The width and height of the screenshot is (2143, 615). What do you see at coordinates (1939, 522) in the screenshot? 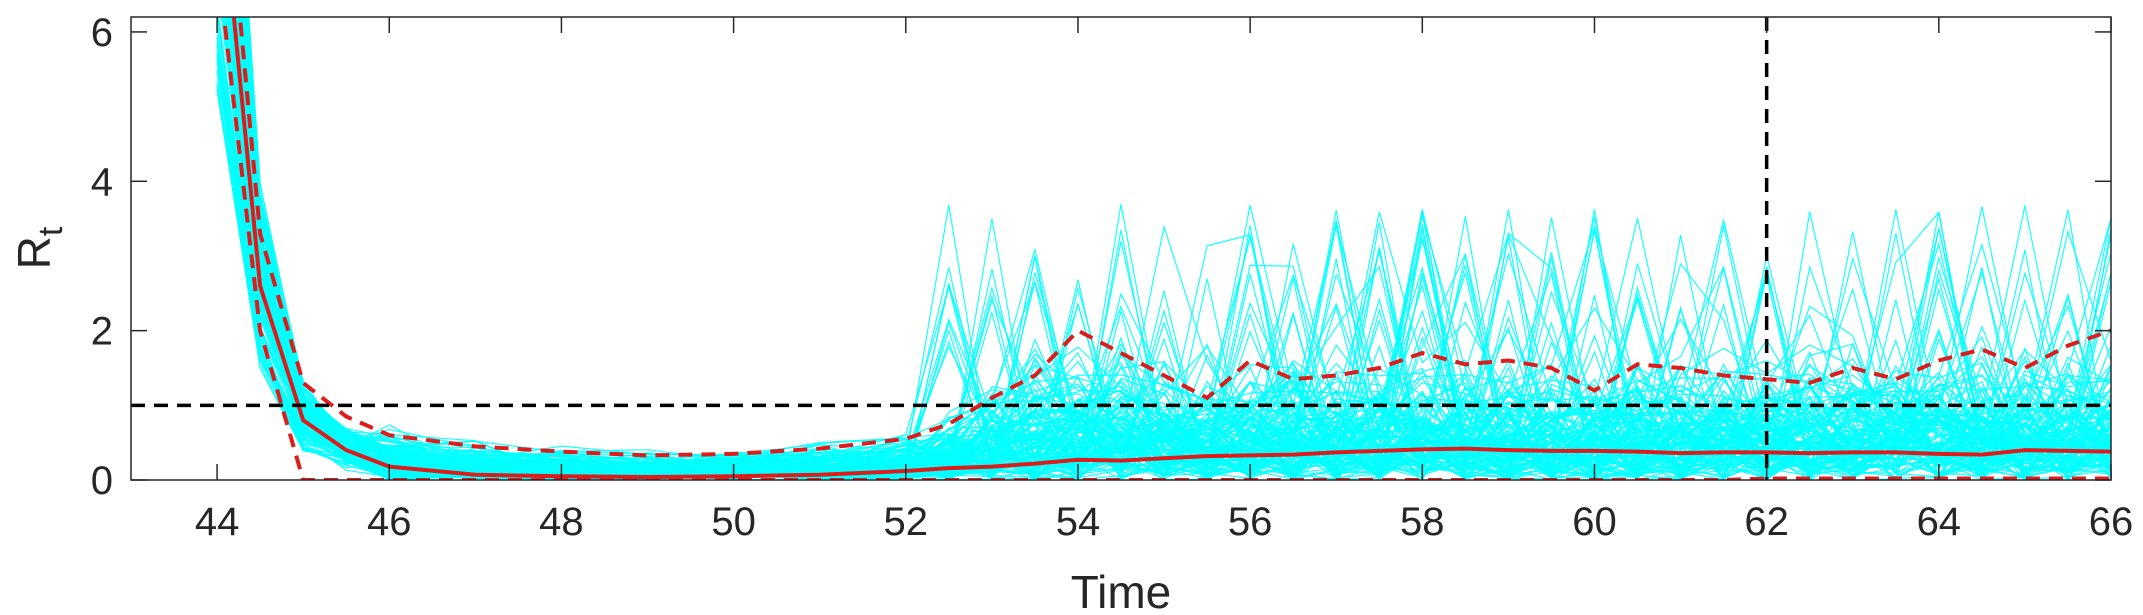
I see `x-tick-label: 64` at bounding box center [1939, 522].